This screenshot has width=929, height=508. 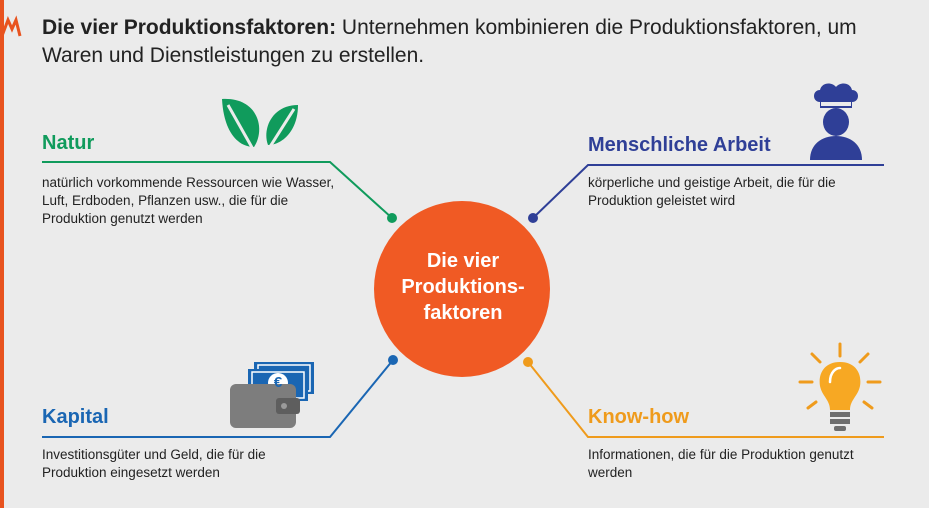 I want to click on center-label: Die vier Produktions- faktoren, so click(x=463, y=287).